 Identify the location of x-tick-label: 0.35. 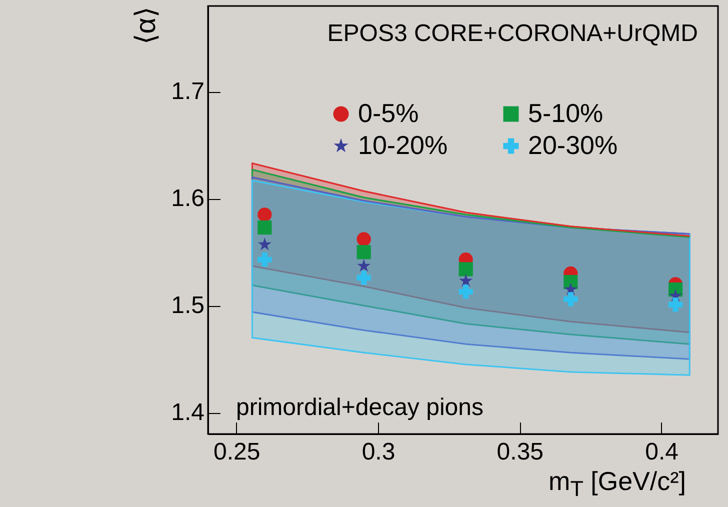
(520, 452).